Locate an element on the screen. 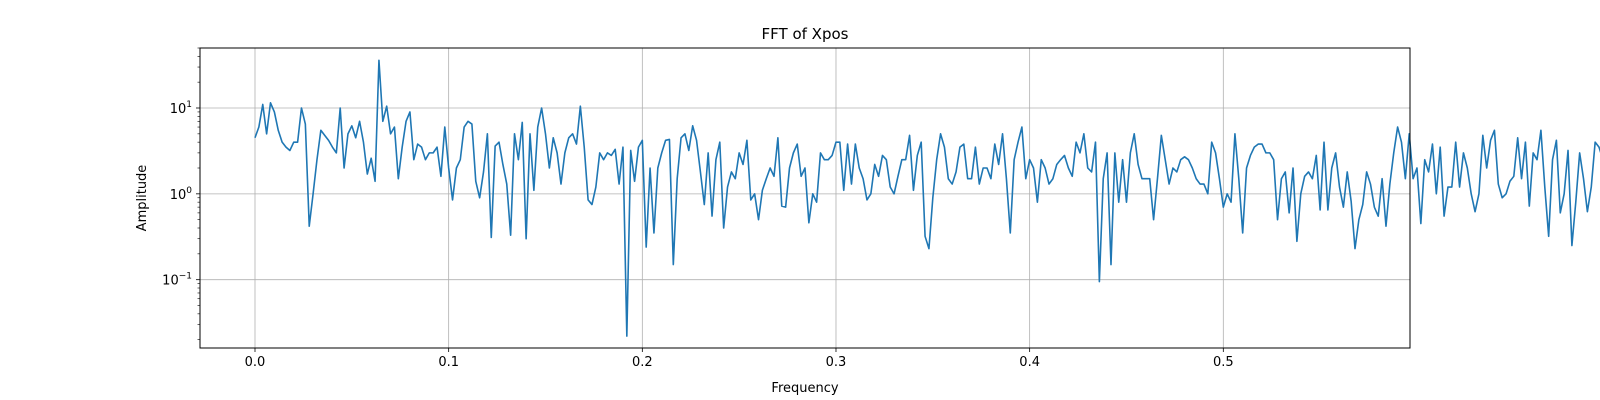 Image resolution: width=1600 pixels, height=400 pixels. x-tick-label: 0.5 is located at coordinates (1223, 362).